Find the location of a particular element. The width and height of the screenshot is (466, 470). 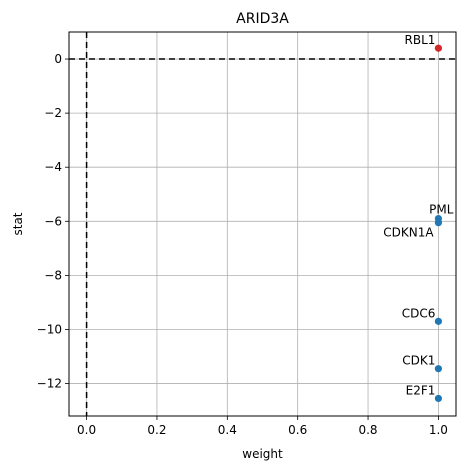

y-tick-label: −6 is located at coordinates (53, 221).